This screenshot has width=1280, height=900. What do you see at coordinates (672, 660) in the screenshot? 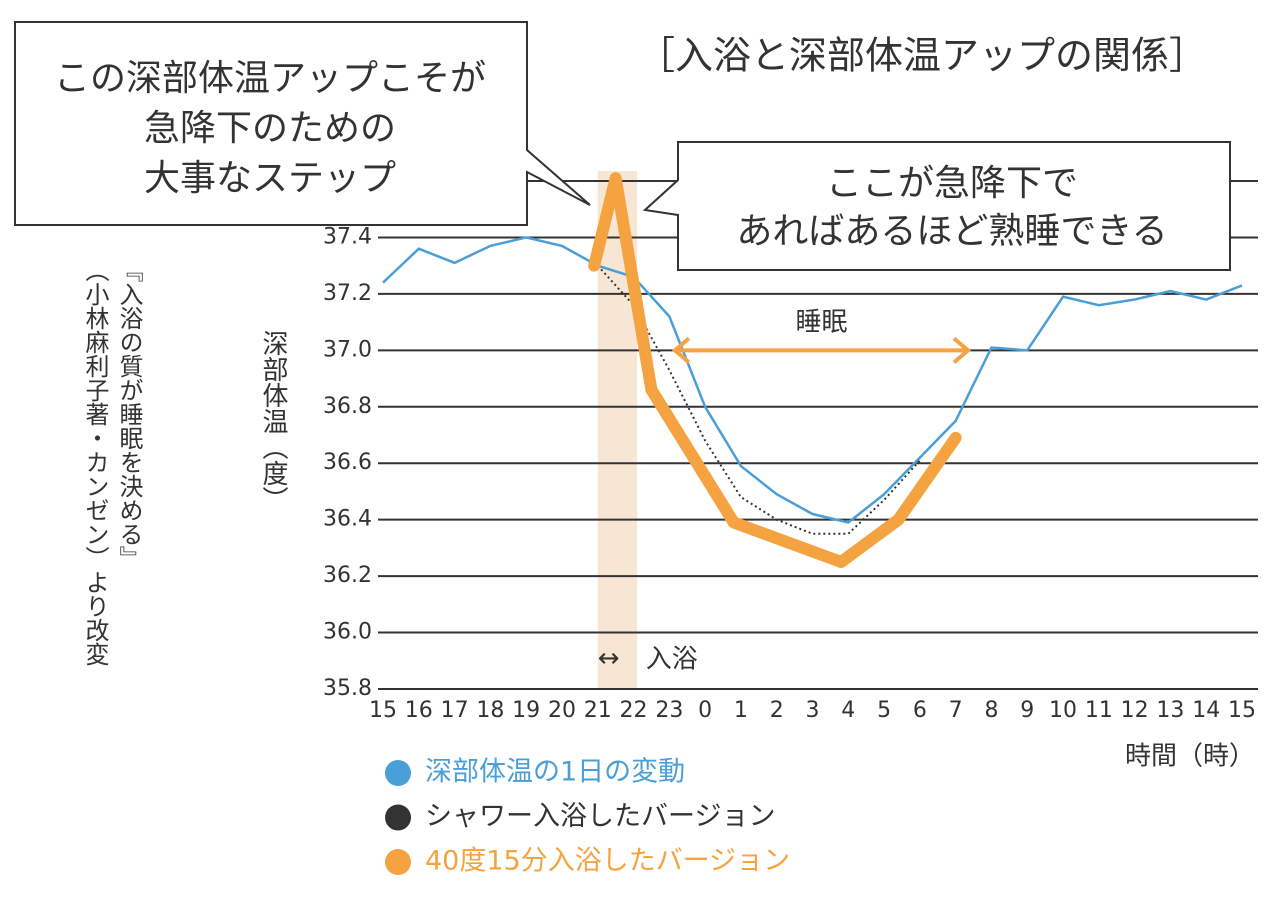
I see `bath-label: 入浴` at bounding box center [672, 660].